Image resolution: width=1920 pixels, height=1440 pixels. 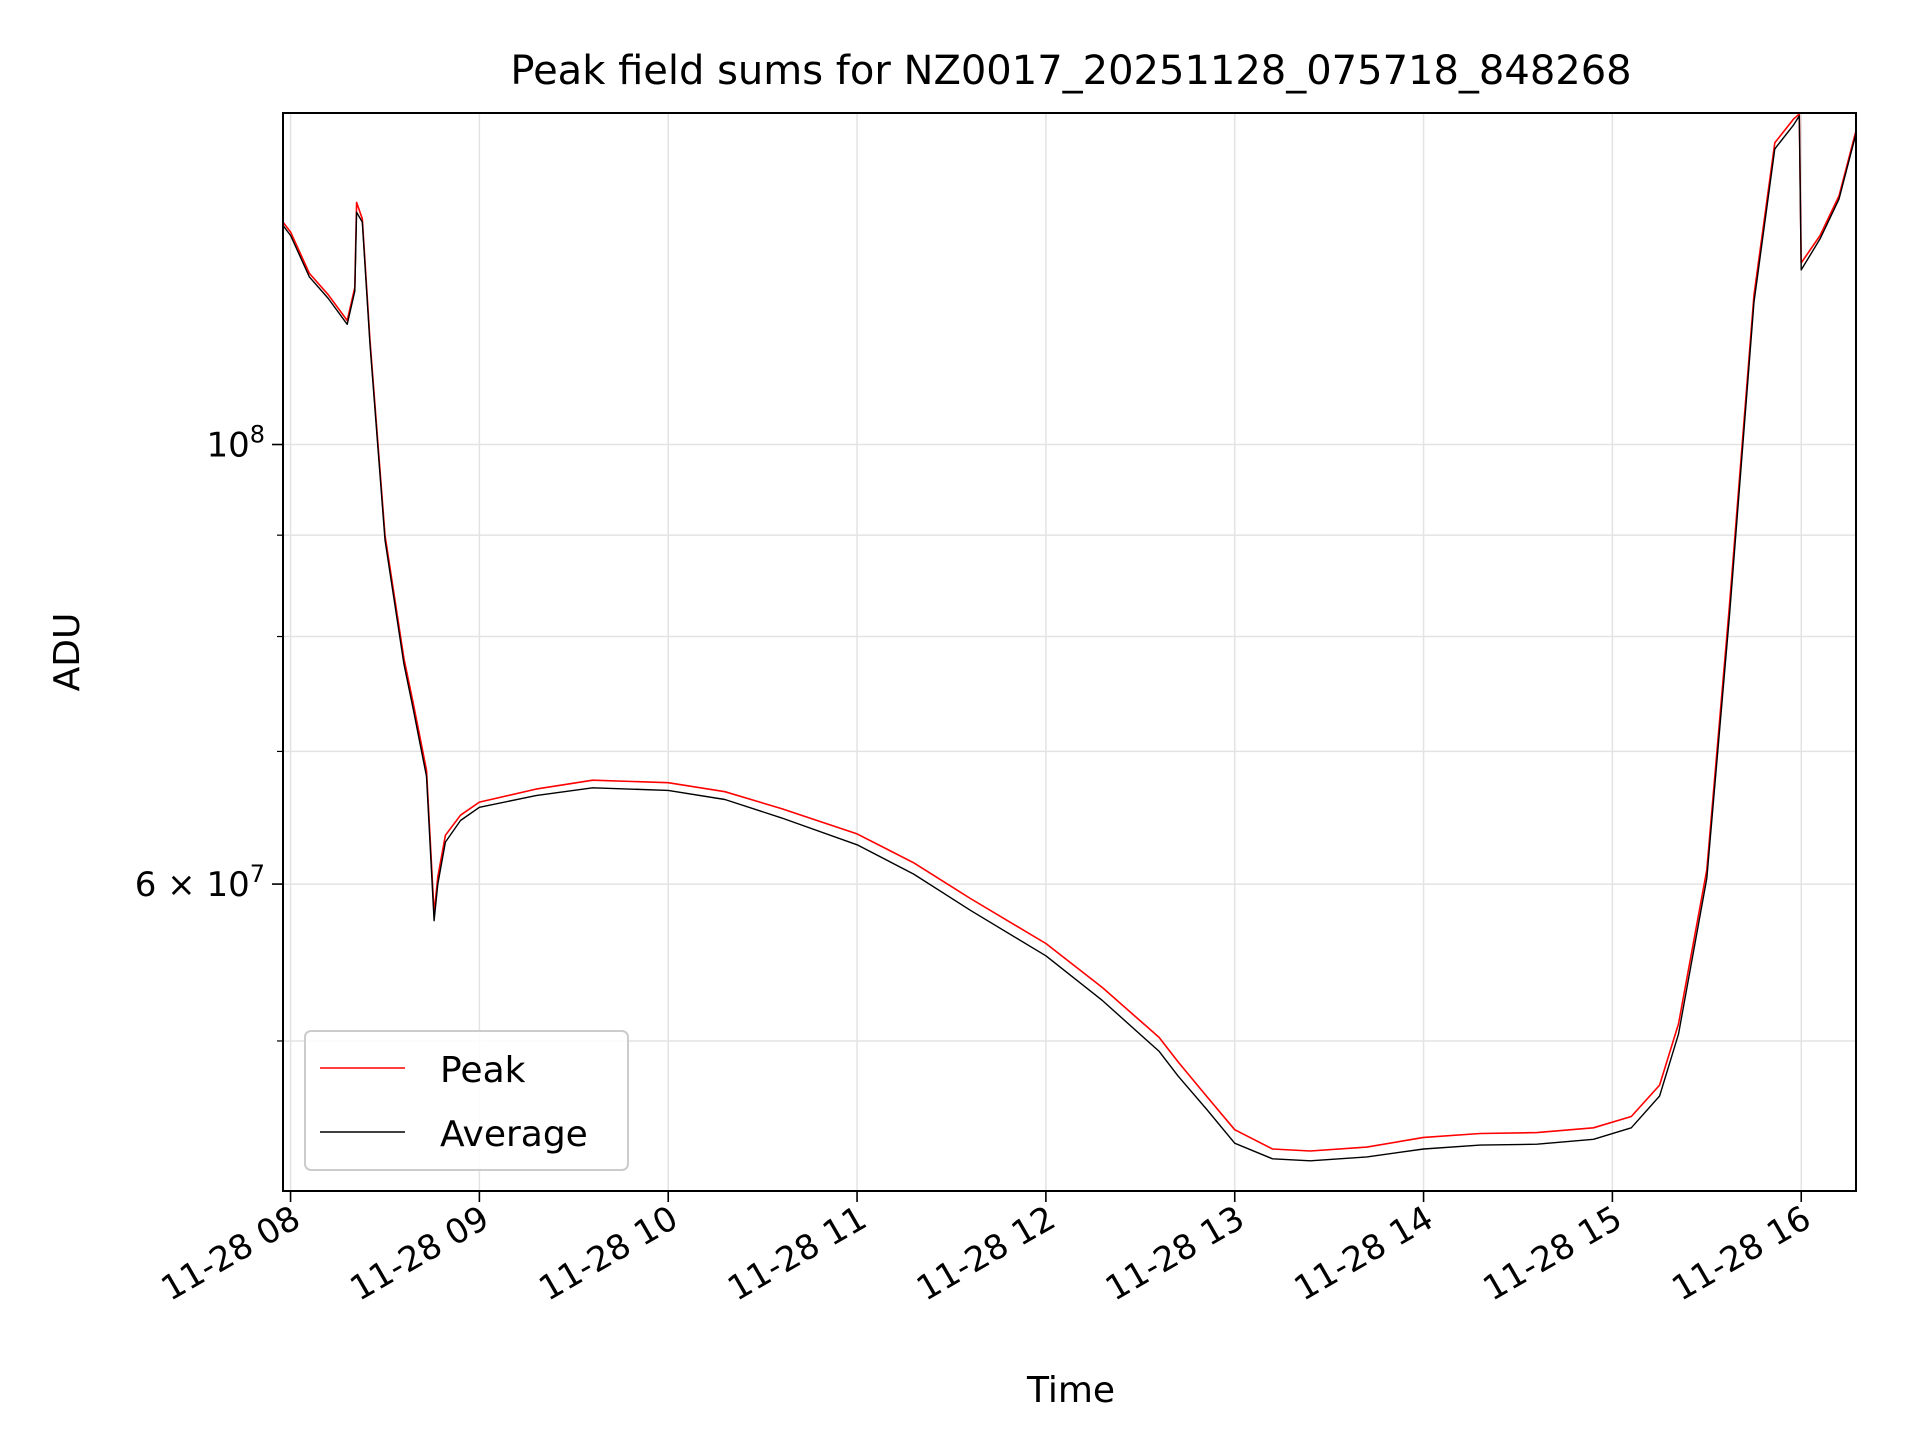 I want to click on y-tick-label: 108, so click(x=235, y=443).